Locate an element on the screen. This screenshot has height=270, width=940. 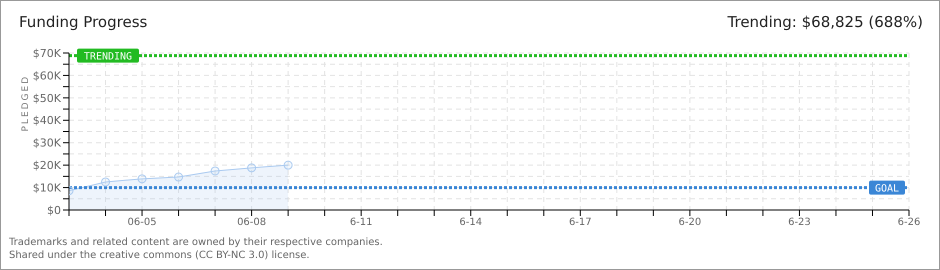
x-tick-label: 6-11 is located at coordinates (361, 222).